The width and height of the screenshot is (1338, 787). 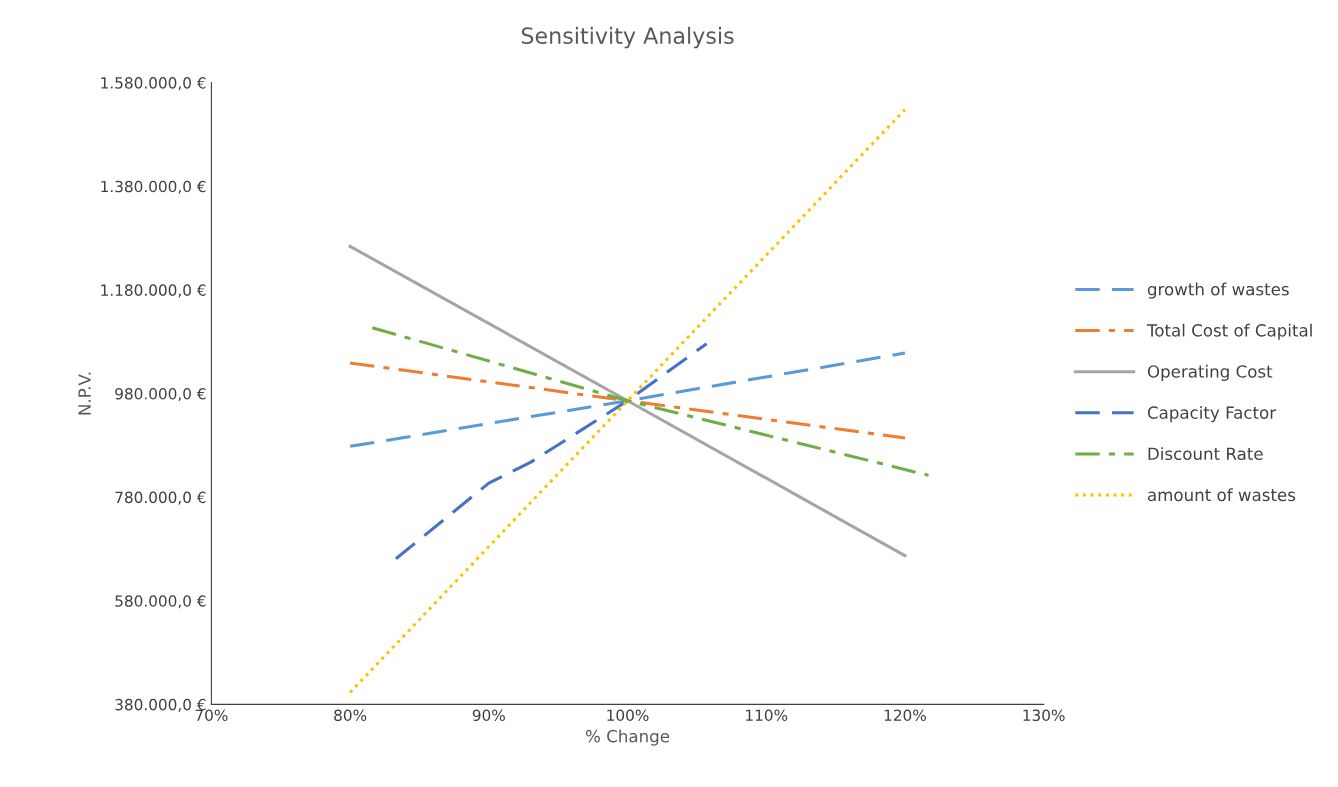 I want to click on legend-label: amount of wastes, so click(x=1221, y=495).